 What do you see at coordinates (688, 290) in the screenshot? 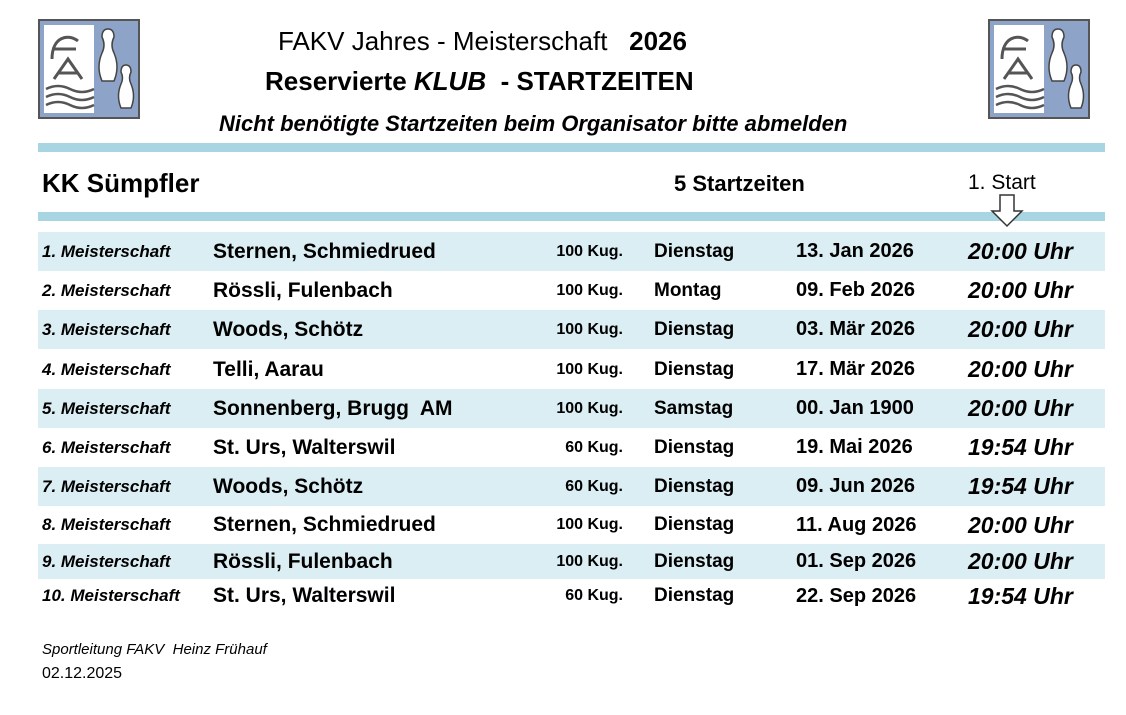
I see `cell-weekday: Montag` at bounding box center [688, 290].